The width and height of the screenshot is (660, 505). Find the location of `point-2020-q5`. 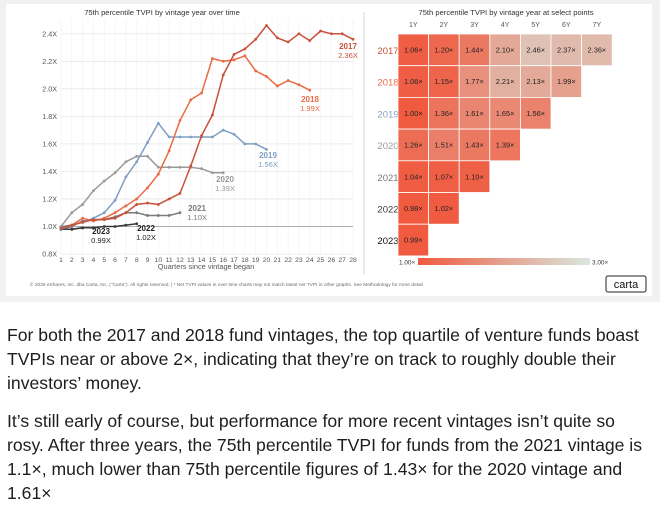

point-2020-q5 is located at coordinates (104, 181).